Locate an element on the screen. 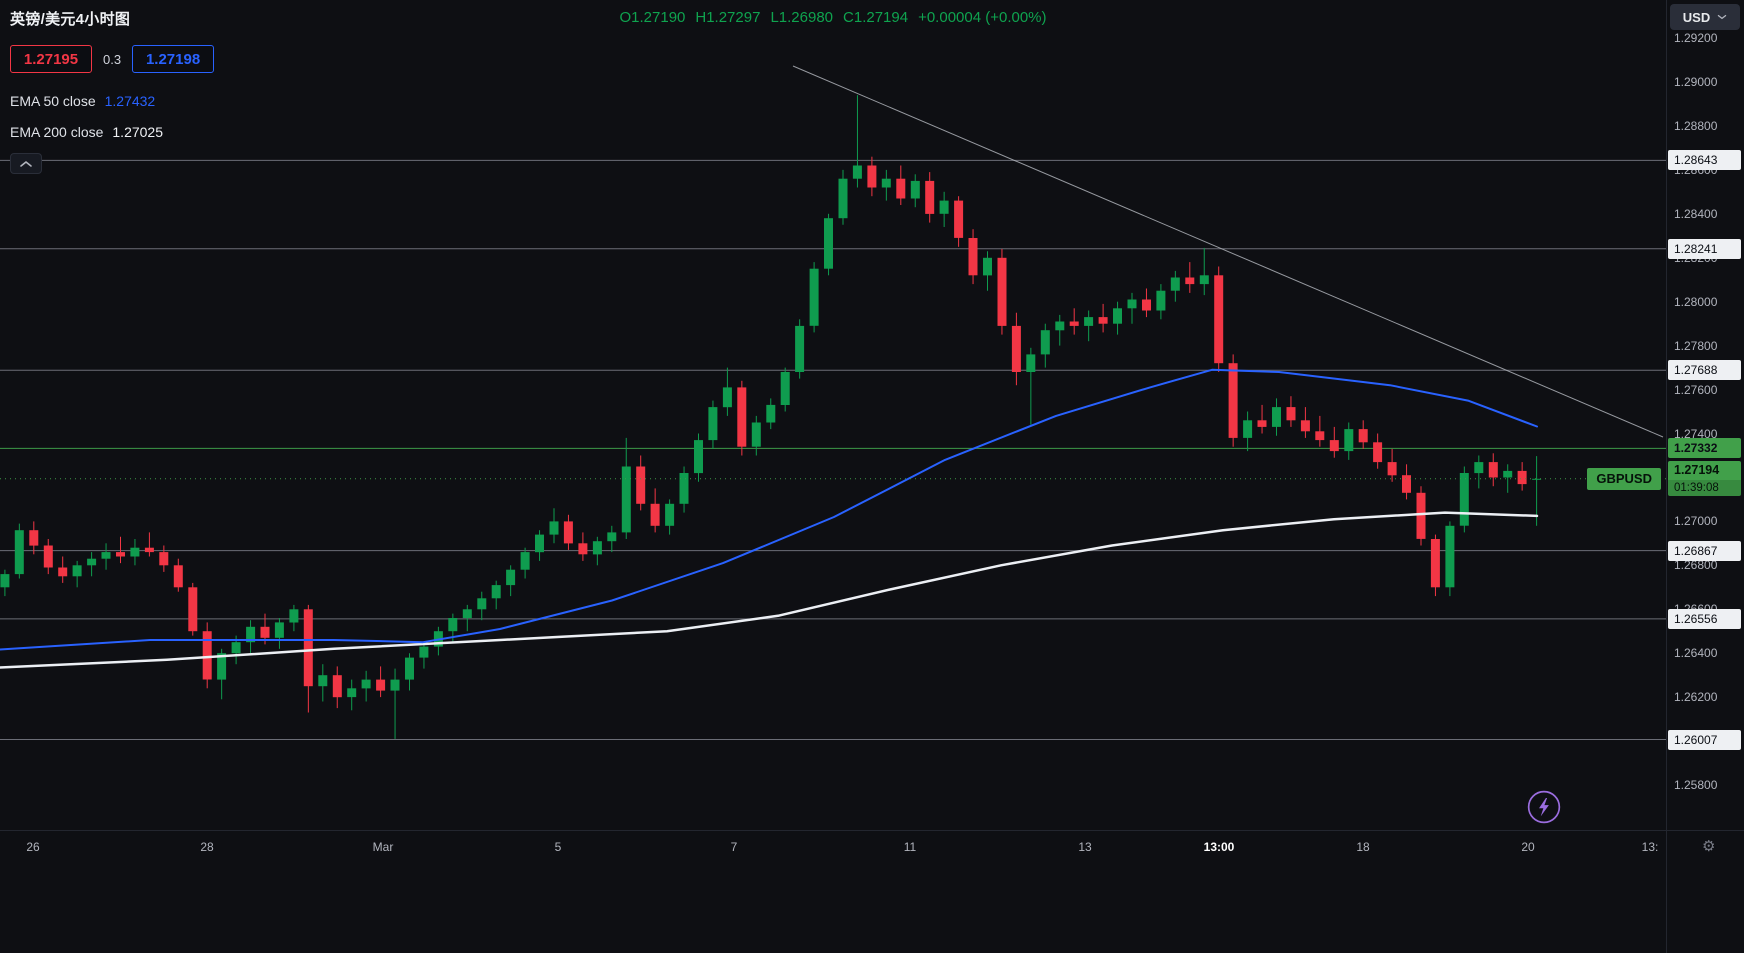 The image size is (1744, 953). currency-dropdown: USD is located at coordinates (1705, 17).